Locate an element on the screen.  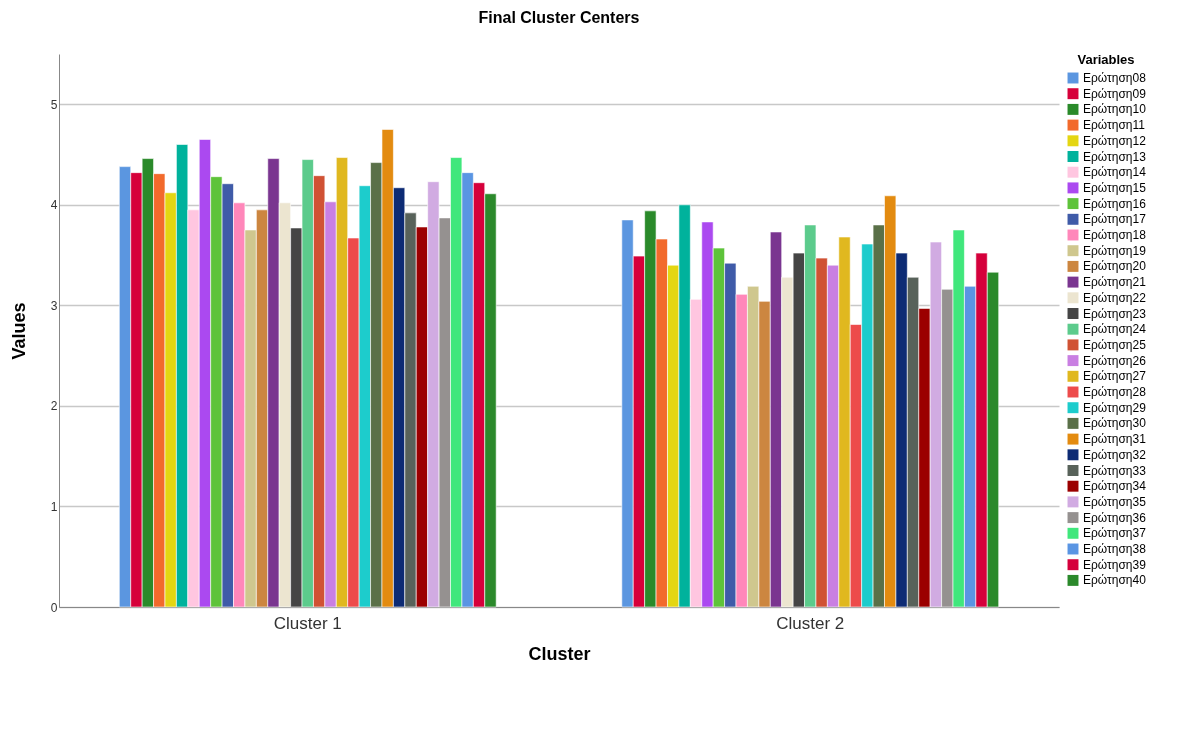
legend-label: Ερώτηση26 is located at coordinates (1115, 360).